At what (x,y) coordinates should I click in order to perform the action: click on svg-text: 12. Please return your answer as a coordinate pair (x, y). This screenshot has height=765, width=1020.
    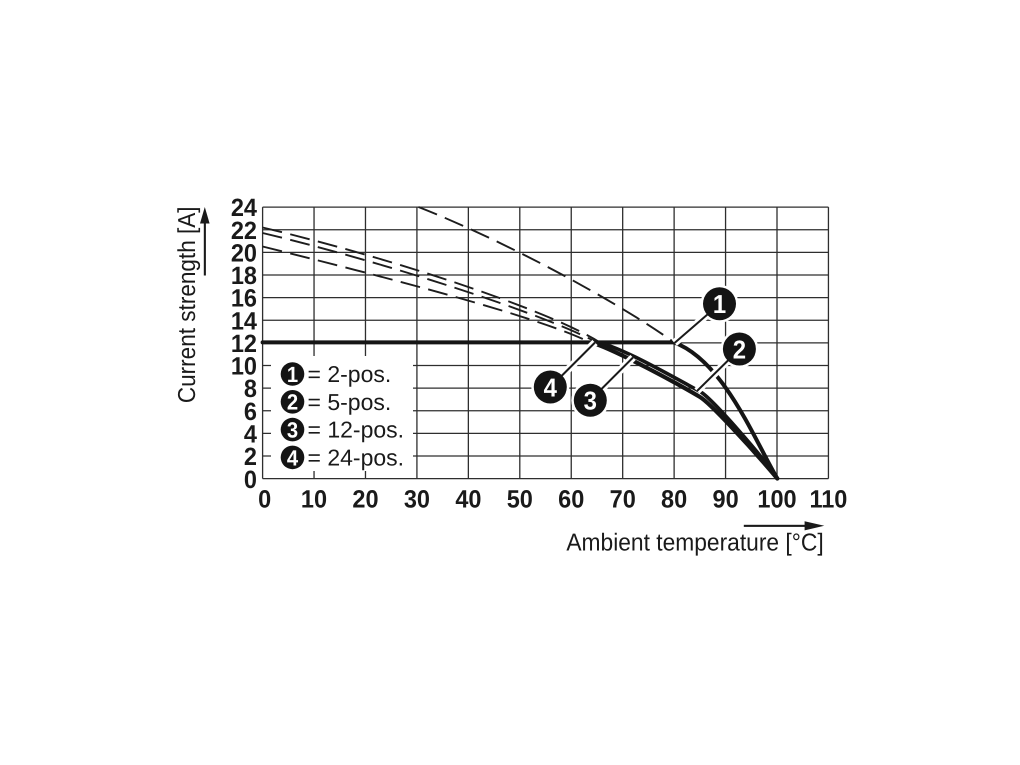
    Looking at the image, I should click on (244, 344).